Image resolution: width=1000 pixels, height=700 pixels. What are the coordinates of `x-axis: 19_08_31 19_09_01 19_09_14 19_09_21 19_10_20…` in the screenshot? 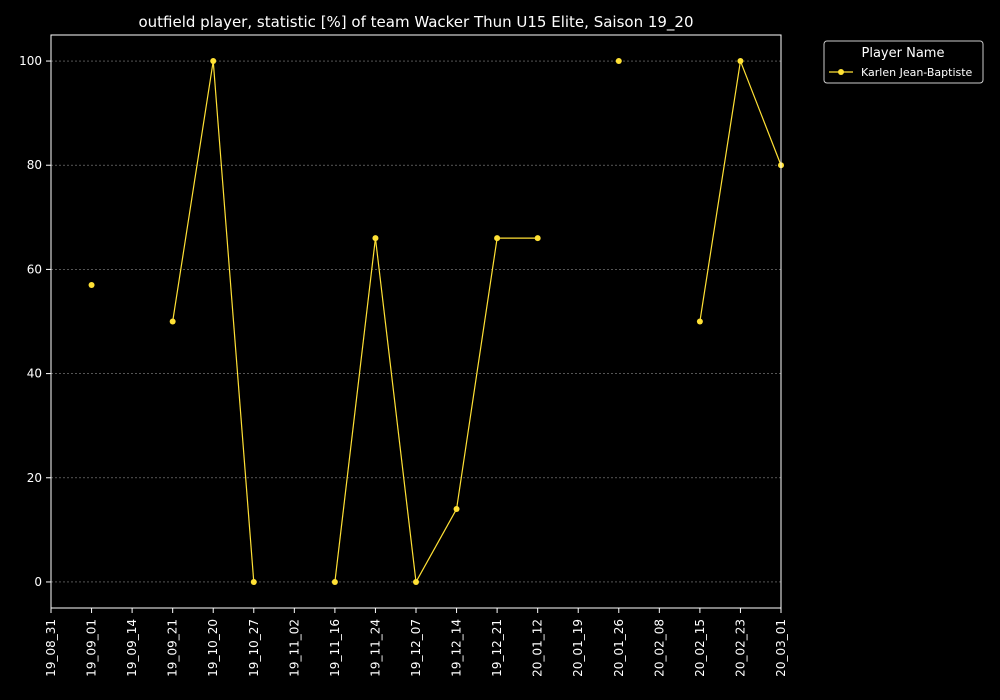 It's located at (416, 642).